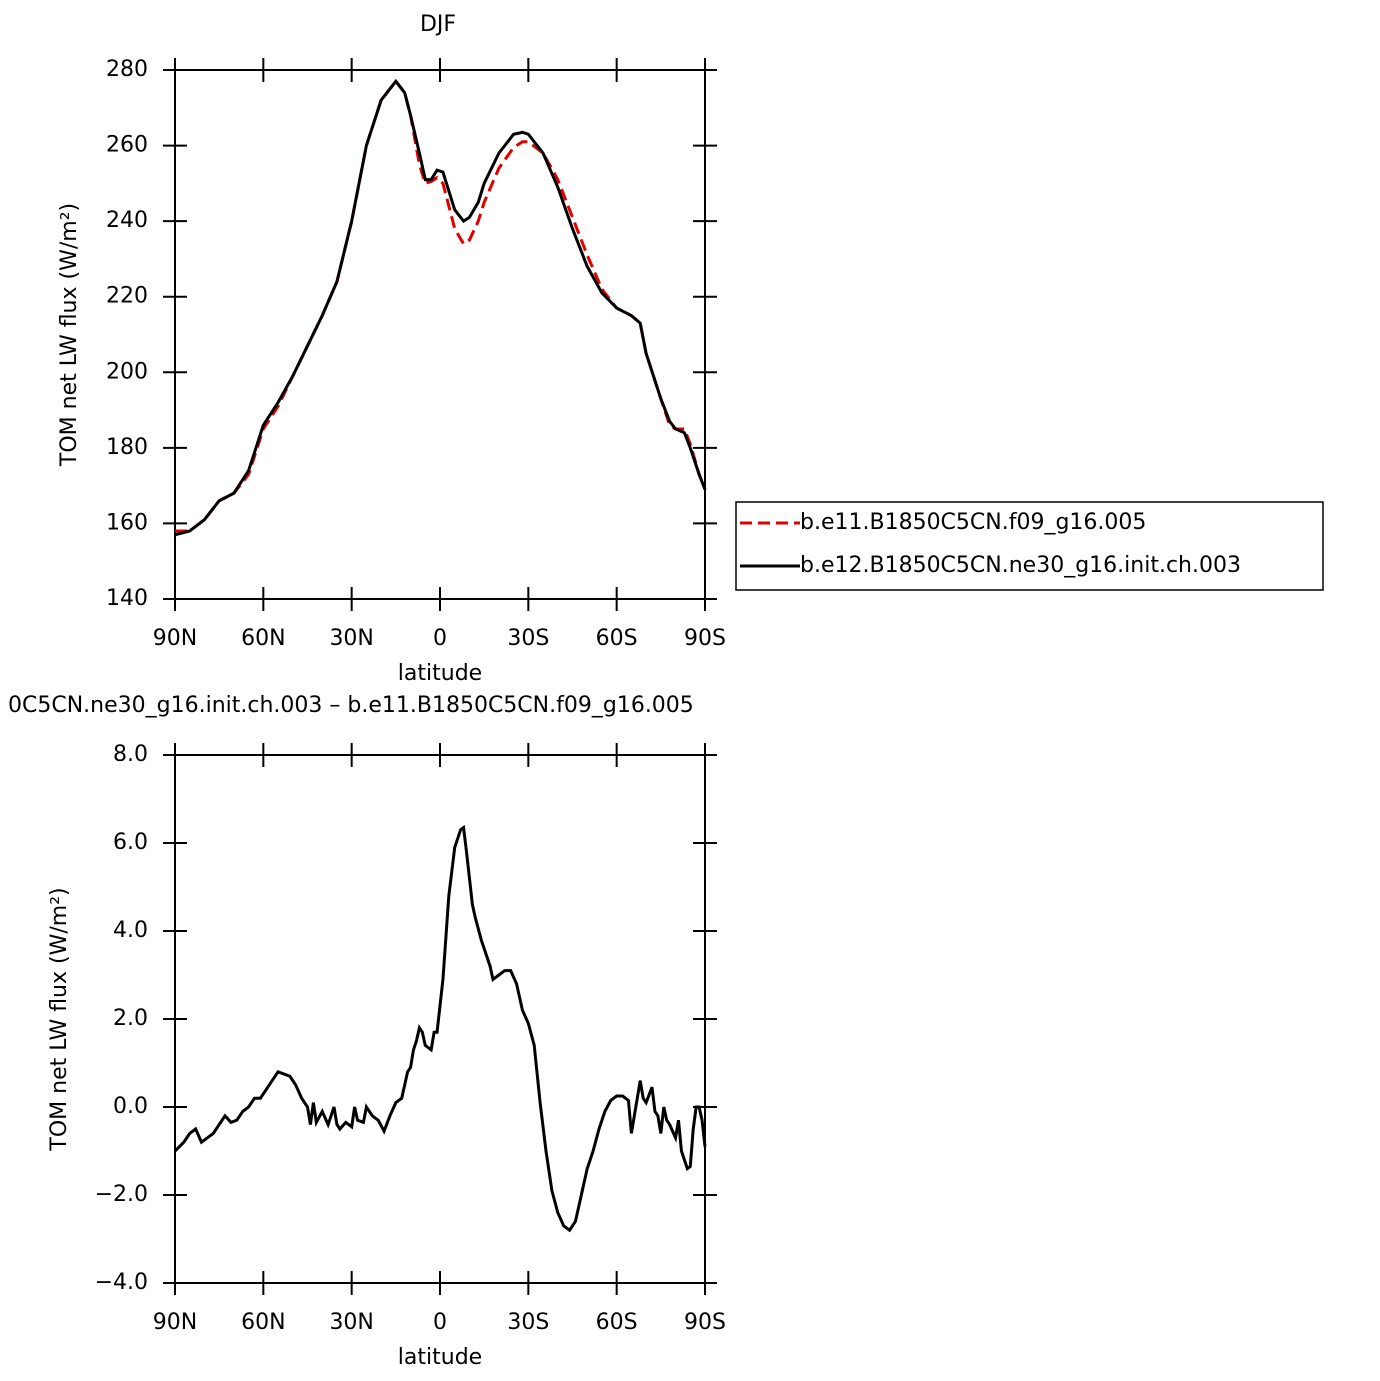  What do you see at coordinates (127, 447) in the screenshot?
I see `y-tick-label: 180` at bounding box center [127, 447].